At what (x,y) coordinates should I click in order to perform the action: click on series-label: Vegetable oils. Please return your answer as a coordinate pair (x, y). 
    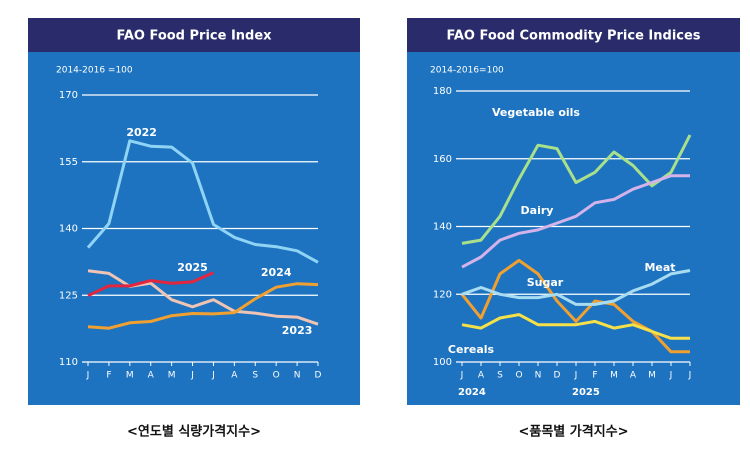
    Looking at the image, I should click on (536, 112).